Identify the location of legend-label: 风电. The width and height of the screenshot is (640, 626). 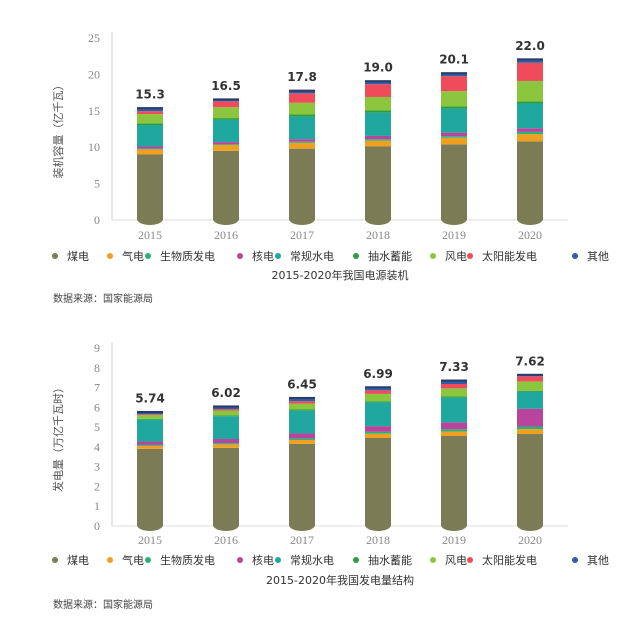
(456, 256).